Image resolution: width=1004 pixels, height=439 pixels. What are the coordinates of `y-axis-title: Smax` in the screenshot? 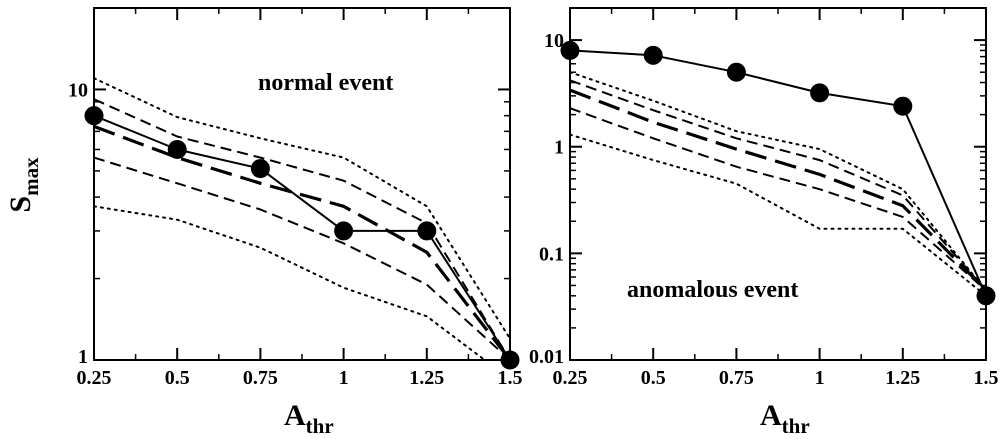 It's located at (23, 185).